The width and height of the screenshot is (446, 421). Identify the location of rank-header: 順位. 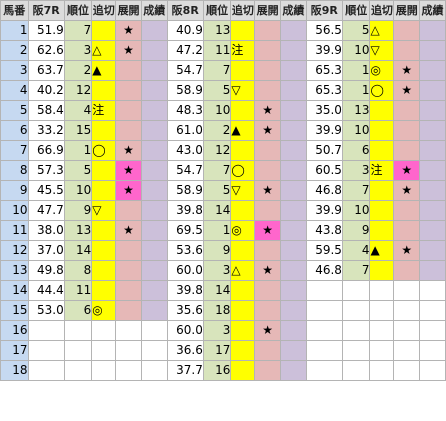
(78, 10).